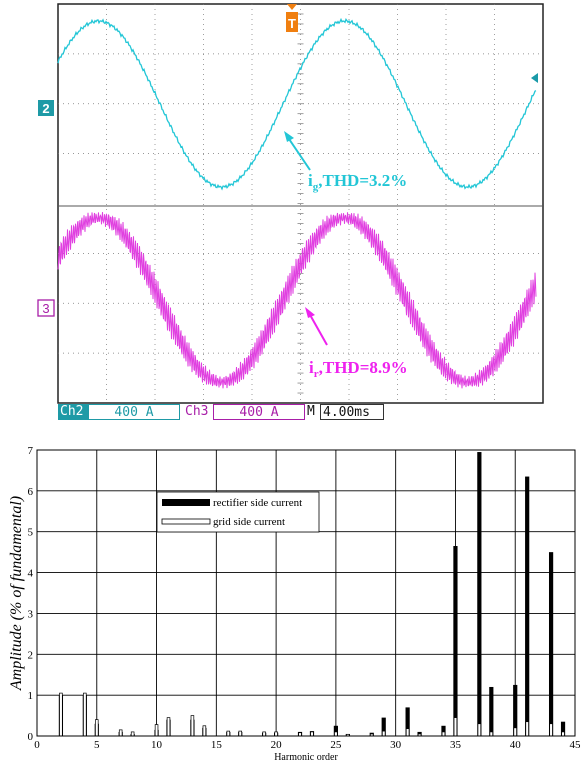  What do you see at coordinates (363, 367) in the screenshot?
I see `annotation-rectifier-thd: ,THD=8.9%` at bounding box center [363, 367].